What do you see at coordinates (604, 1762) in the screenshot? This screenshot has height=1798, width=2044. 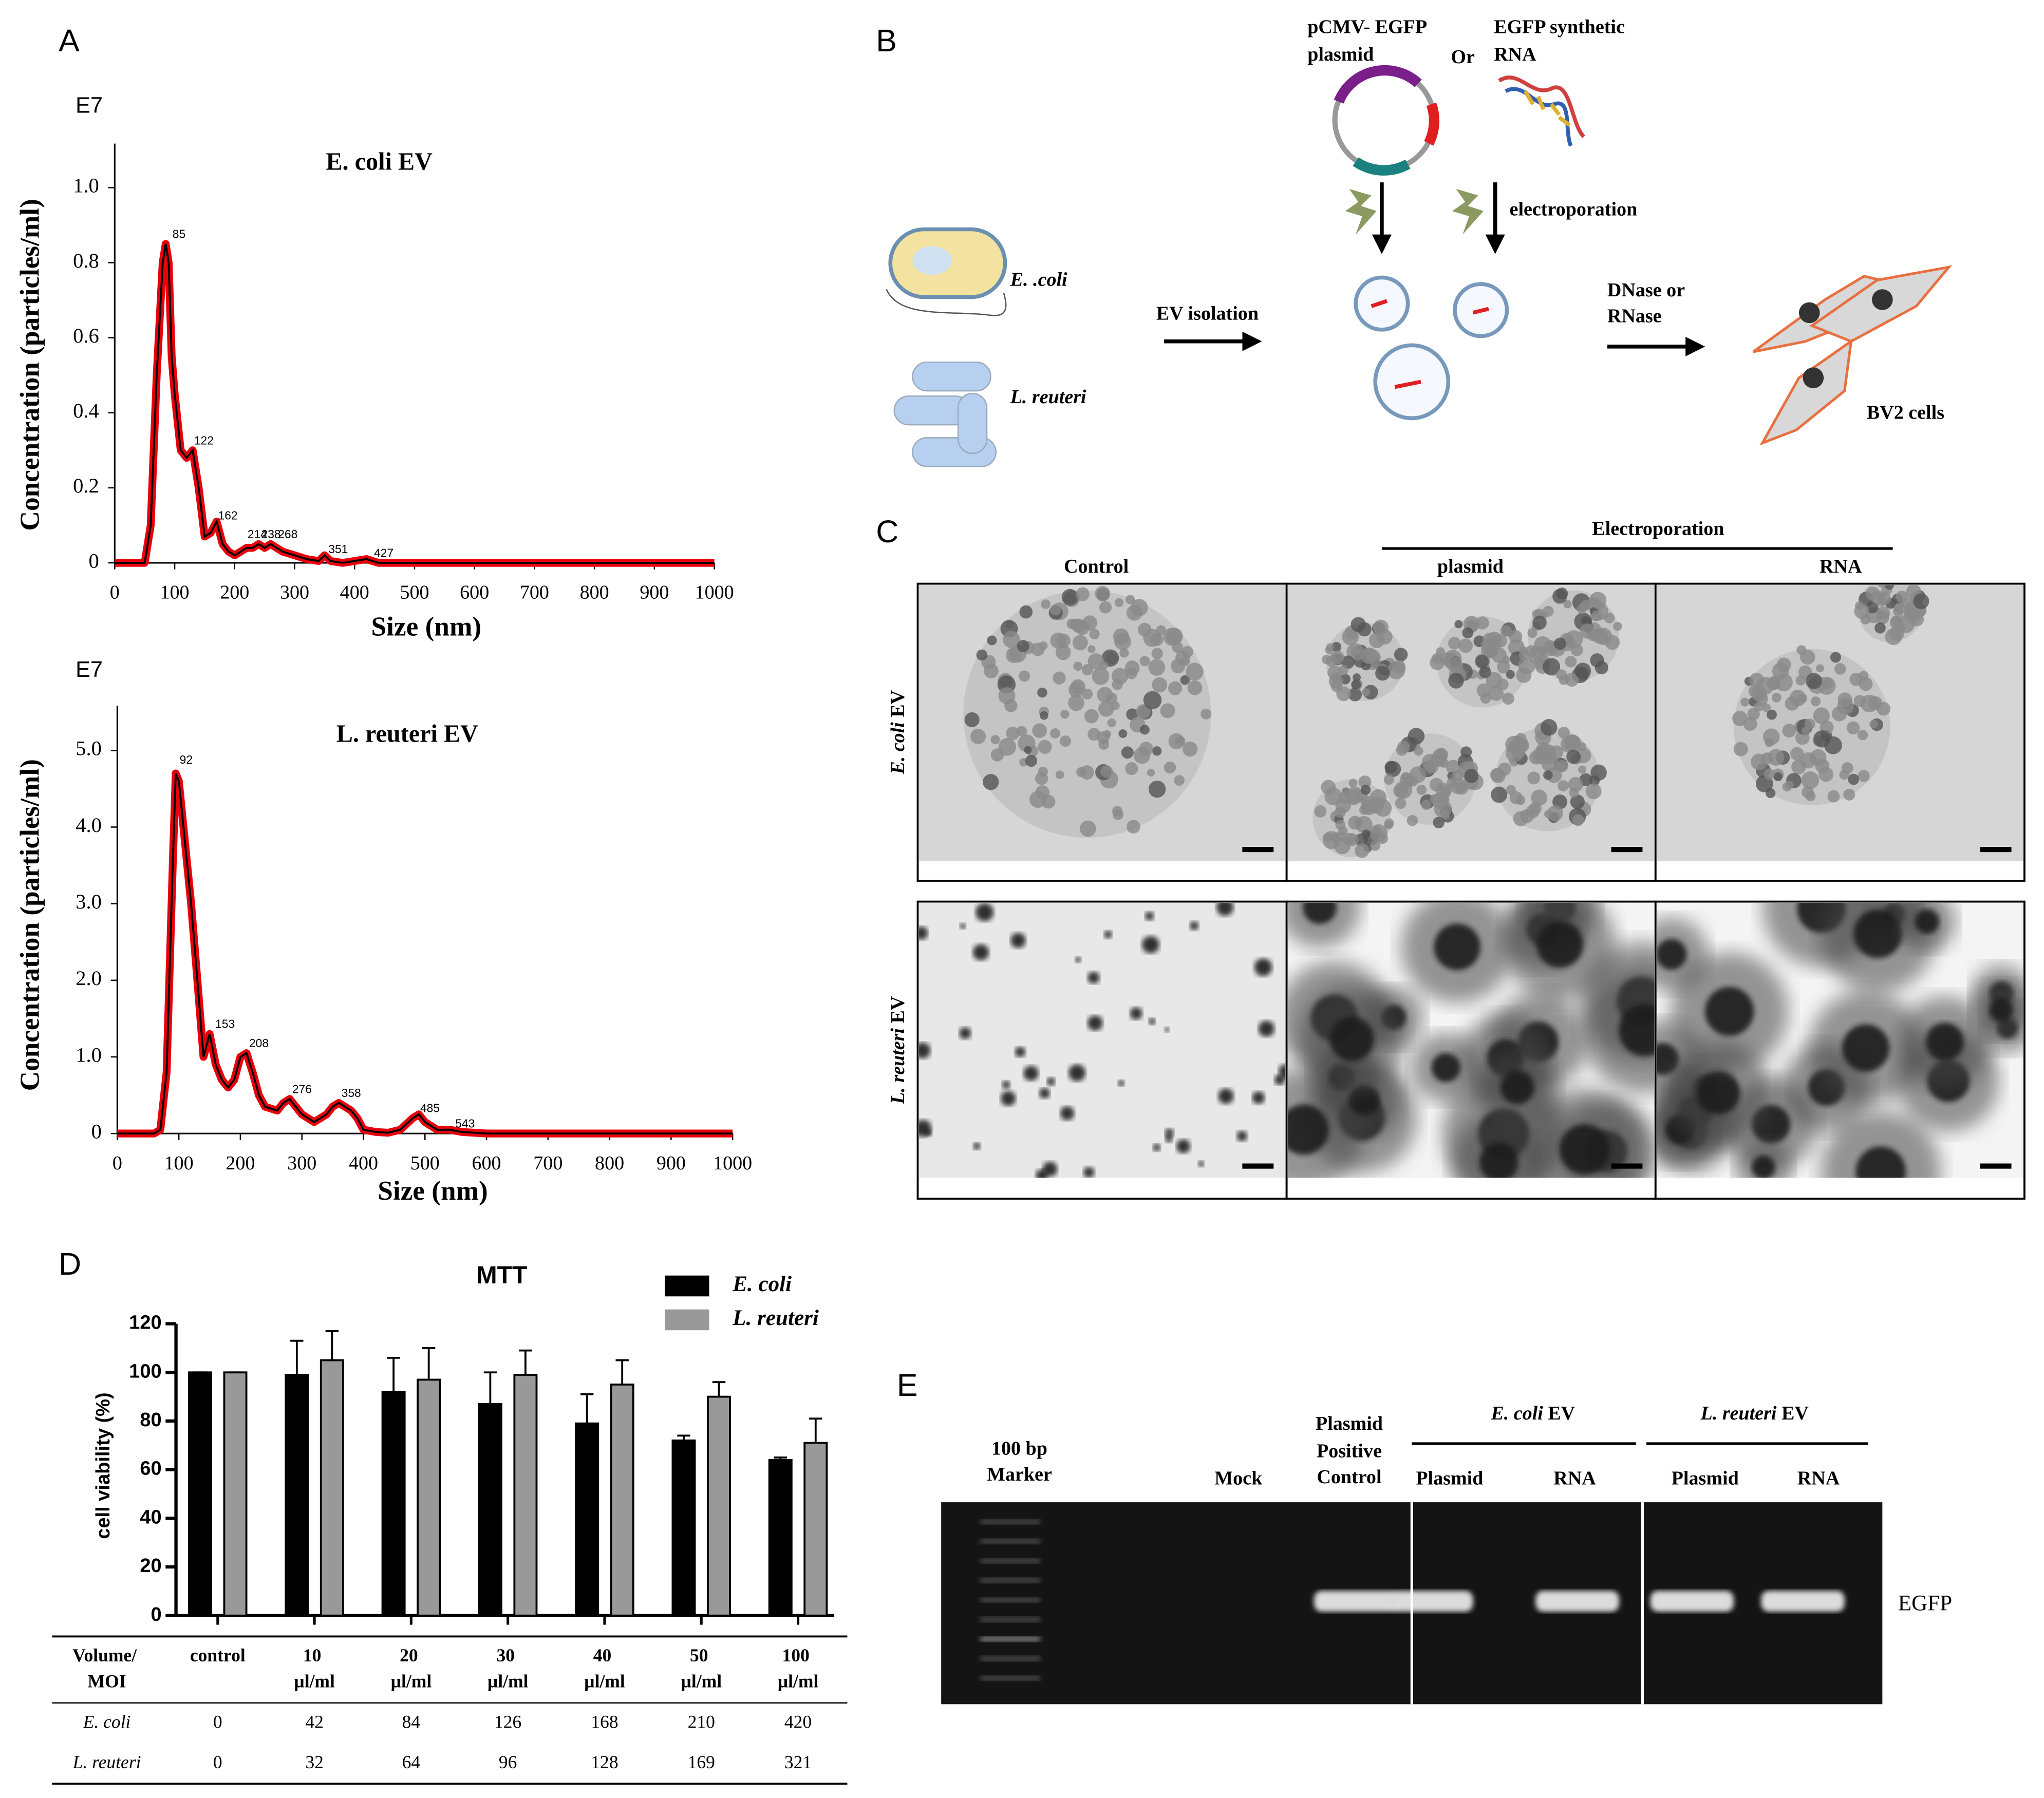 I see `table-cell: 128` at bounding box center [604, 1762].